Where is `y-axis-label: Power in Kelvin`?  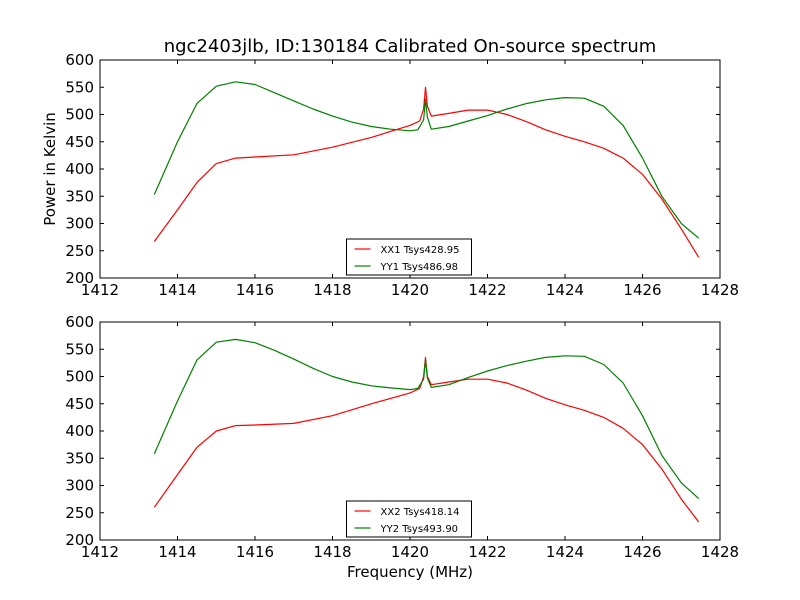
y-axis-label: Power in Kelvin is located at coordinates (50, 169).